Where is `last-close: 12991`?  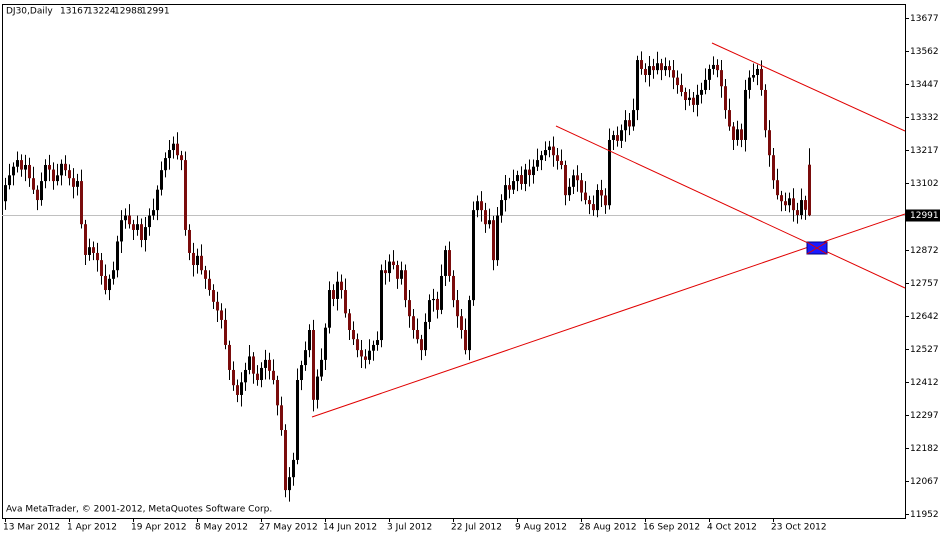 last-close: 12991 is located at coordinates (155, 12).